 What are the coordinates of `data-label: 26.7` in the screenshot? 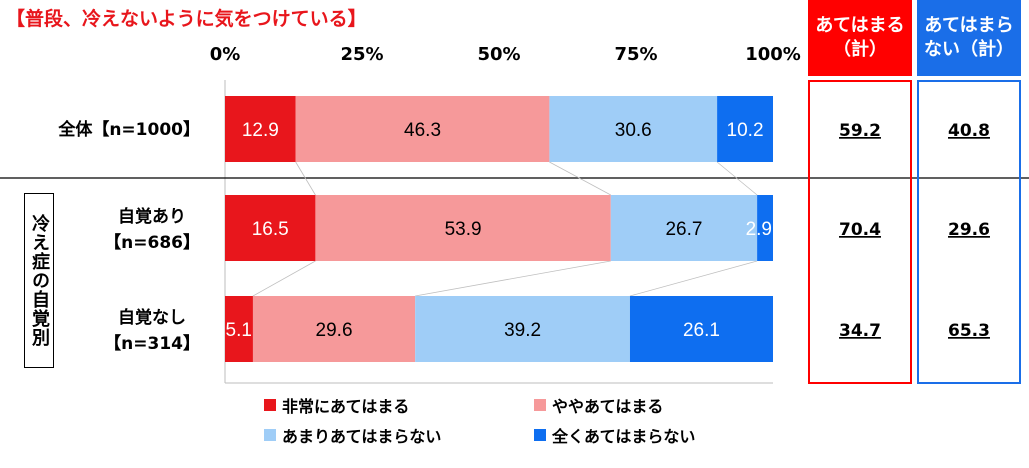 It's located at (683, 229).